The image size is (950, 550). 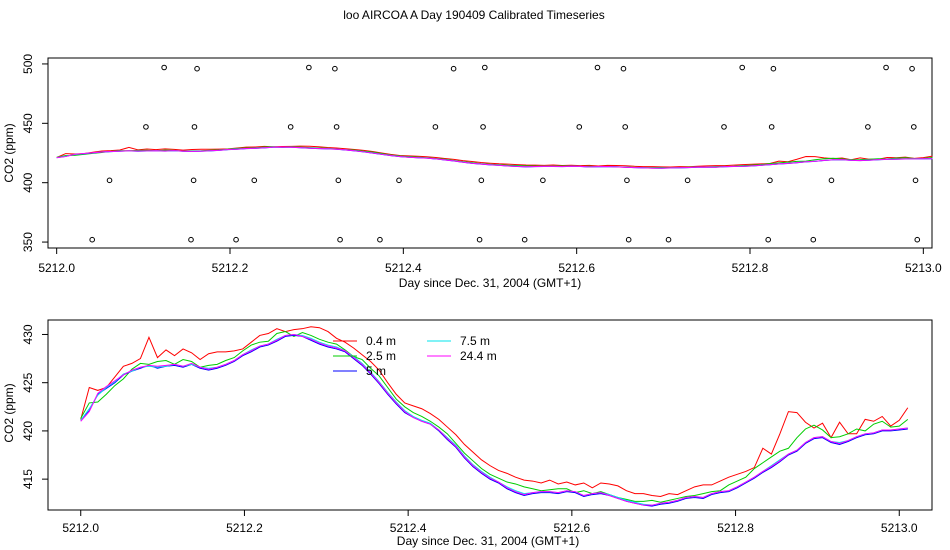 What do you see at coordinates (28, 64) in the screenshot?
I see `top-y-tick-label: 500` at bounding box center [28, 64].